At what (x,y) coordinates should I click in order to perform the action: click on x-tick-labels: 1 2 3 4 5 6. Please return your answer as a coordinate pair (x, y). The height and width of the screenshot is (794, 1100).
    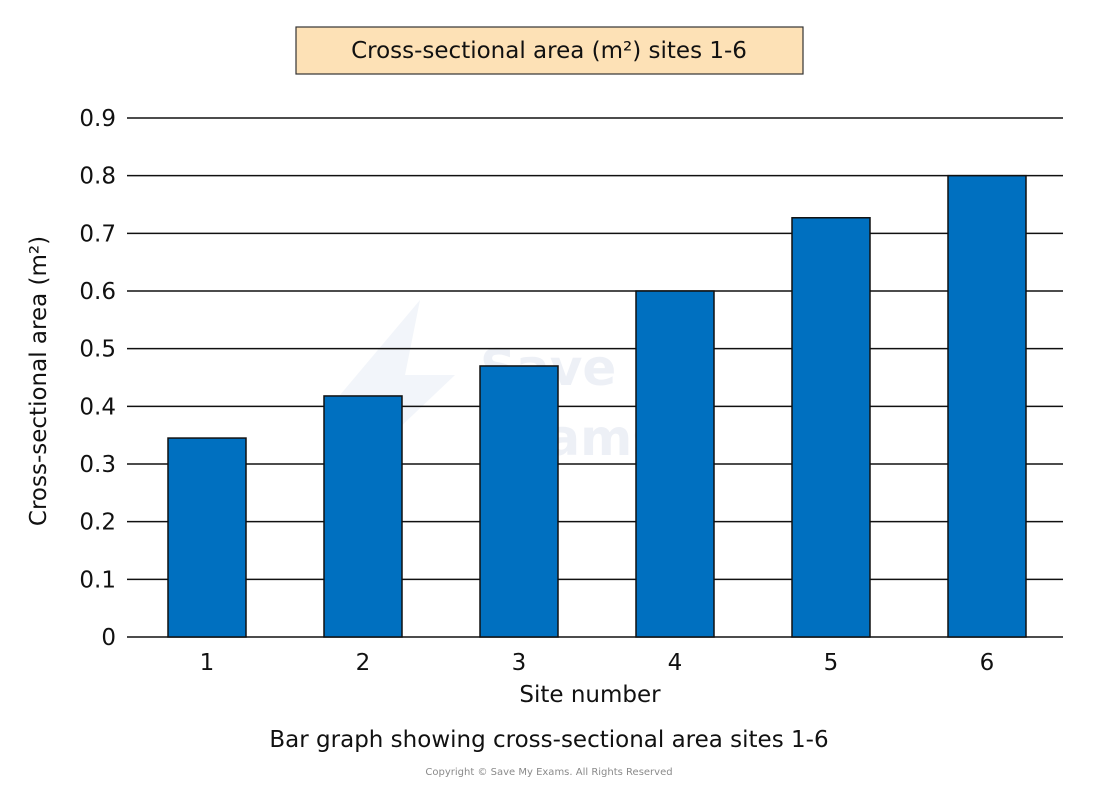
    Looking at the image, I should click on (597, 663).